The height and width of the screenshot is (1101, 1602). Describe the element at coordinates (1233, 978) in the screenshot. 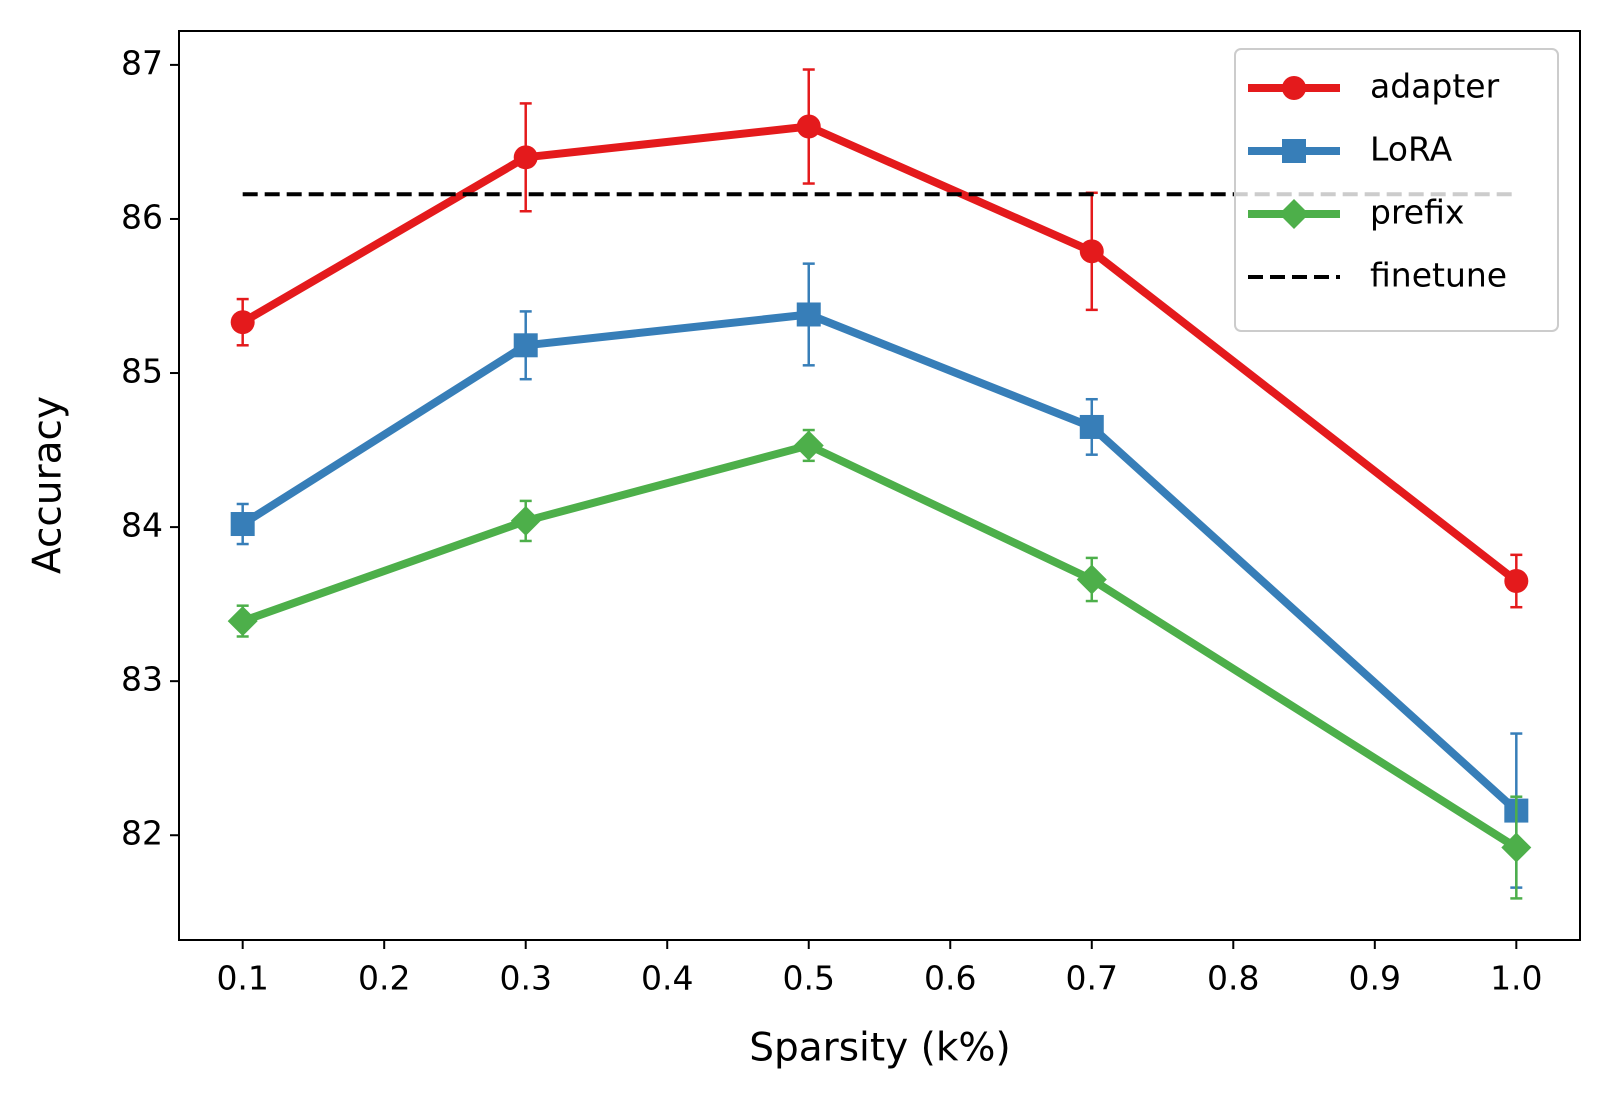

I see `x-tick-label: 0.8` at that location.